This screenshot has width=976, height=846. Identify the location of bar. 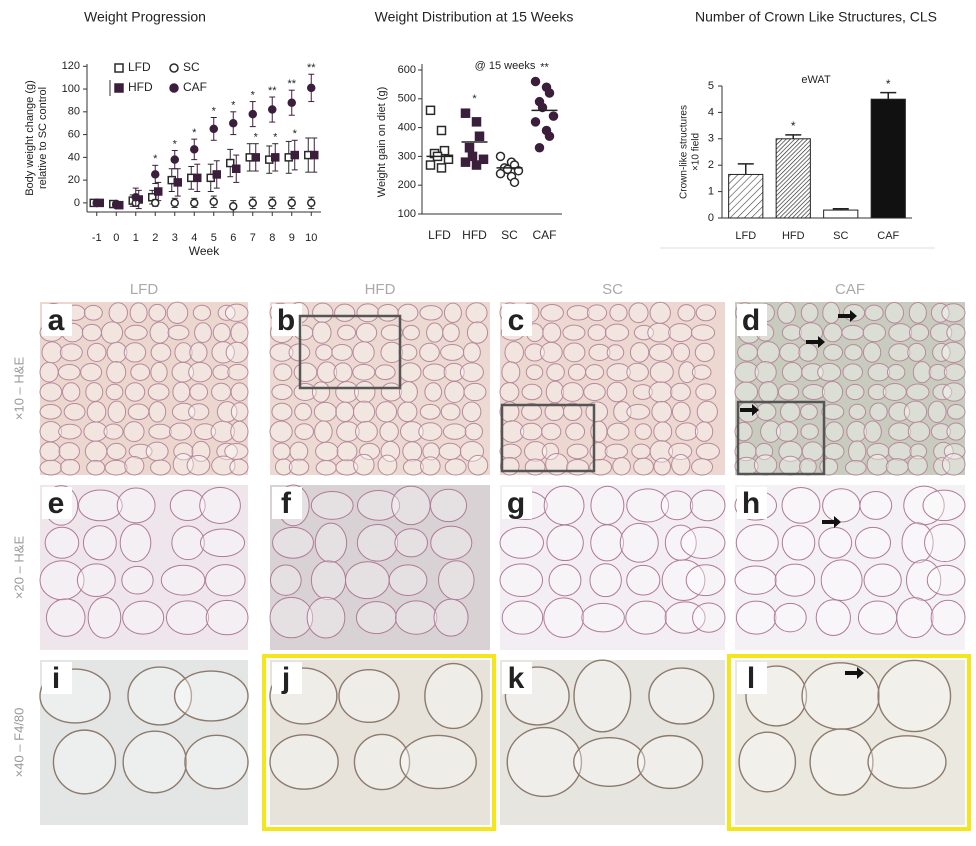
(888, 158).